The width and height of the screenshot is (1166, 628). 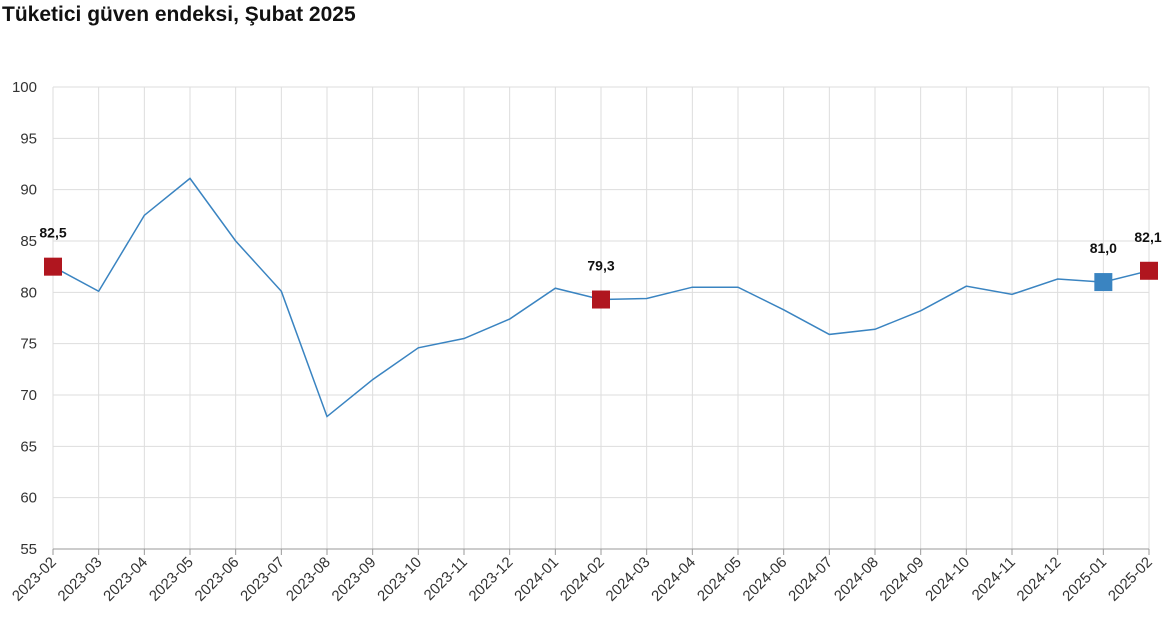 What do you see at coordinates (673, 579) in the screenshot?
I see `x-tick-label: 2024-04` at bounding box center [673, 579].